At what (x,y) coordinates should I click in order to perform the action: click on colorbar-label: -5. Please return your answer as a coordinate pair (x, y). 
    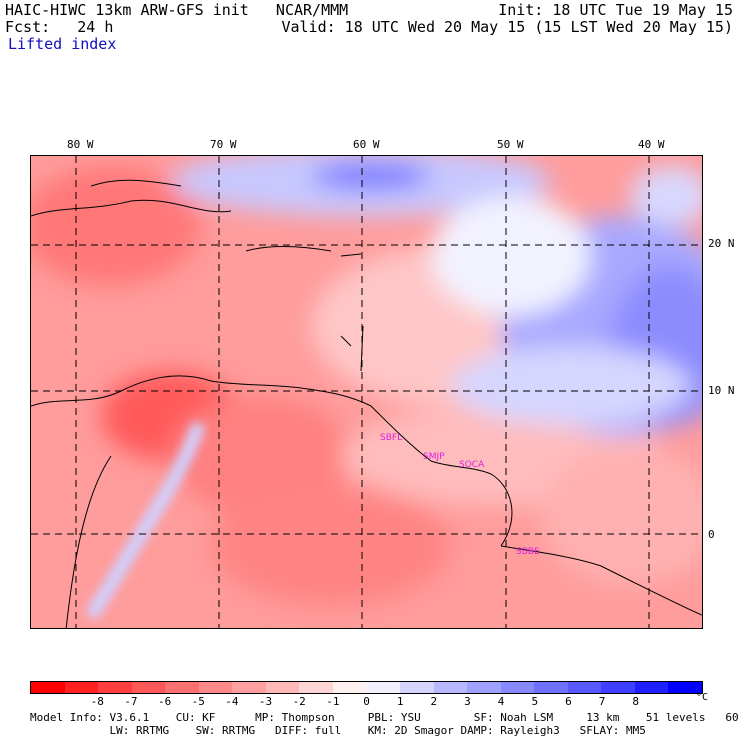
    Looking at the image, I should click on (198, 701).